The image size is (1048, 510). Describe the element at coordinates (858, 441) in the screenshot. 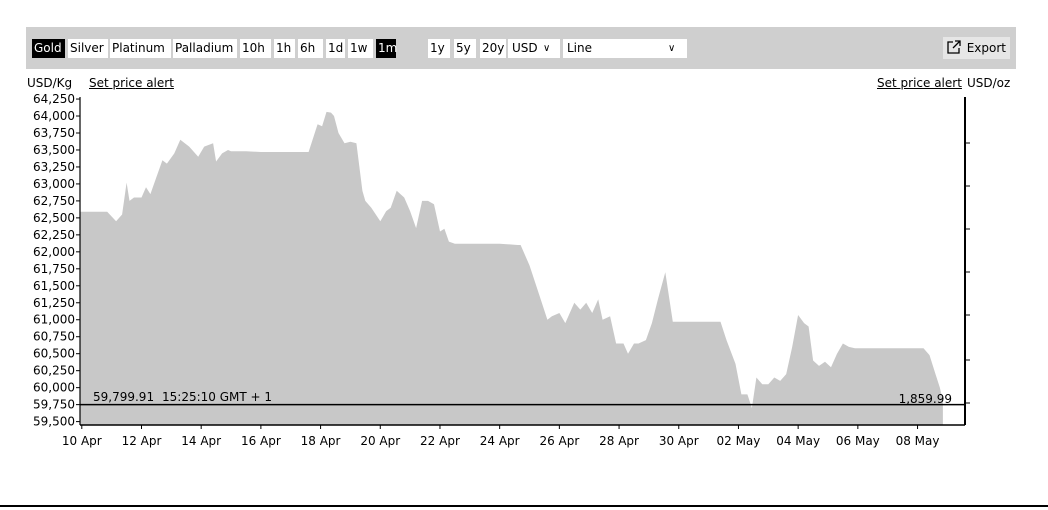

I see `x-tick-label: 06 May` at that location.